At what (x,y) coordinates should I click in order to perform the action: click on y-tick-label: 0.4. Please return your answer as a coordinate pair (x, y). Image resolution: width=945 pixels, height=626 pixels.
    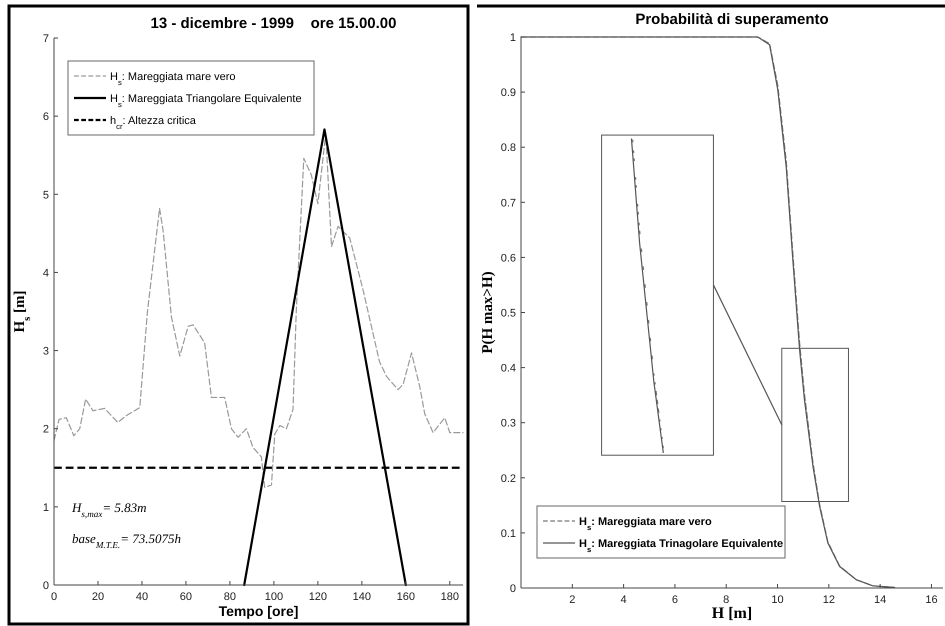
    Looking at the image, I should click on (508, 368).